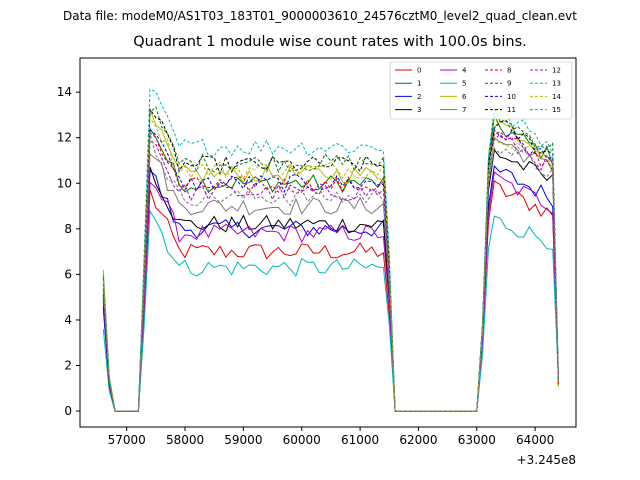 The height and width of the screenshot is (480, 640). I want to click on legend-label-11: 11, so click(511, 110).